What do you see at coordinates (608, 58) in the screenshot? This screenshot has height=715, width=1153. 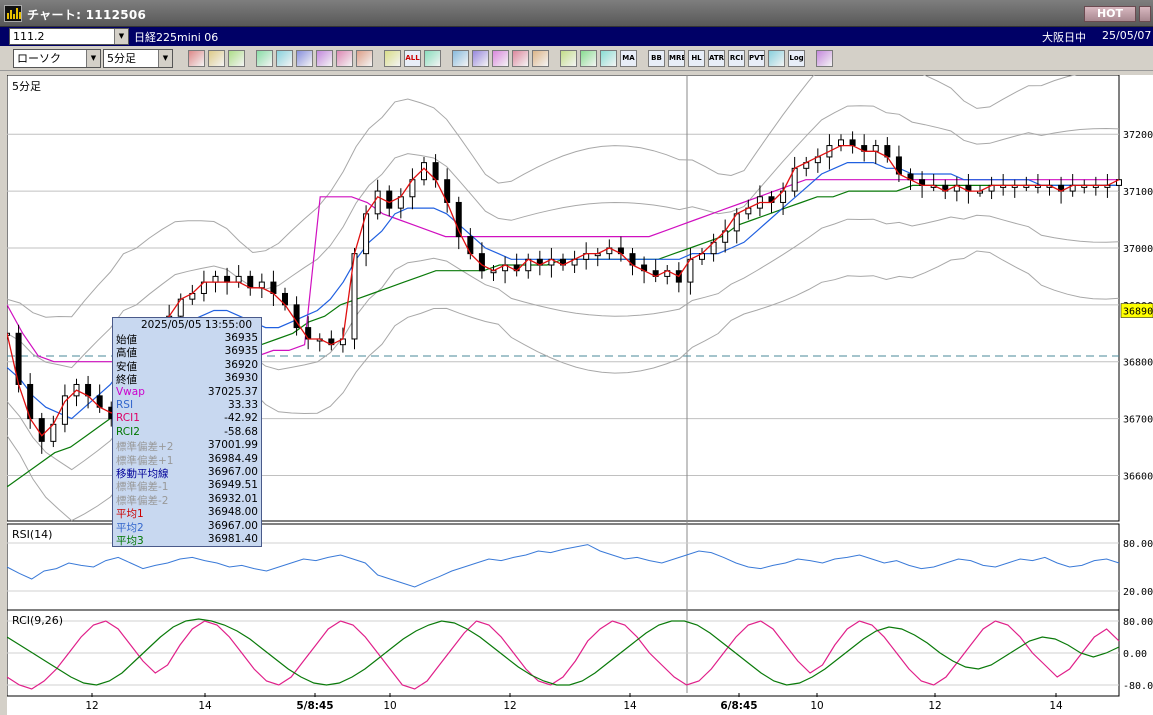 I see `volume-icon` at bounding box center [608, 58].